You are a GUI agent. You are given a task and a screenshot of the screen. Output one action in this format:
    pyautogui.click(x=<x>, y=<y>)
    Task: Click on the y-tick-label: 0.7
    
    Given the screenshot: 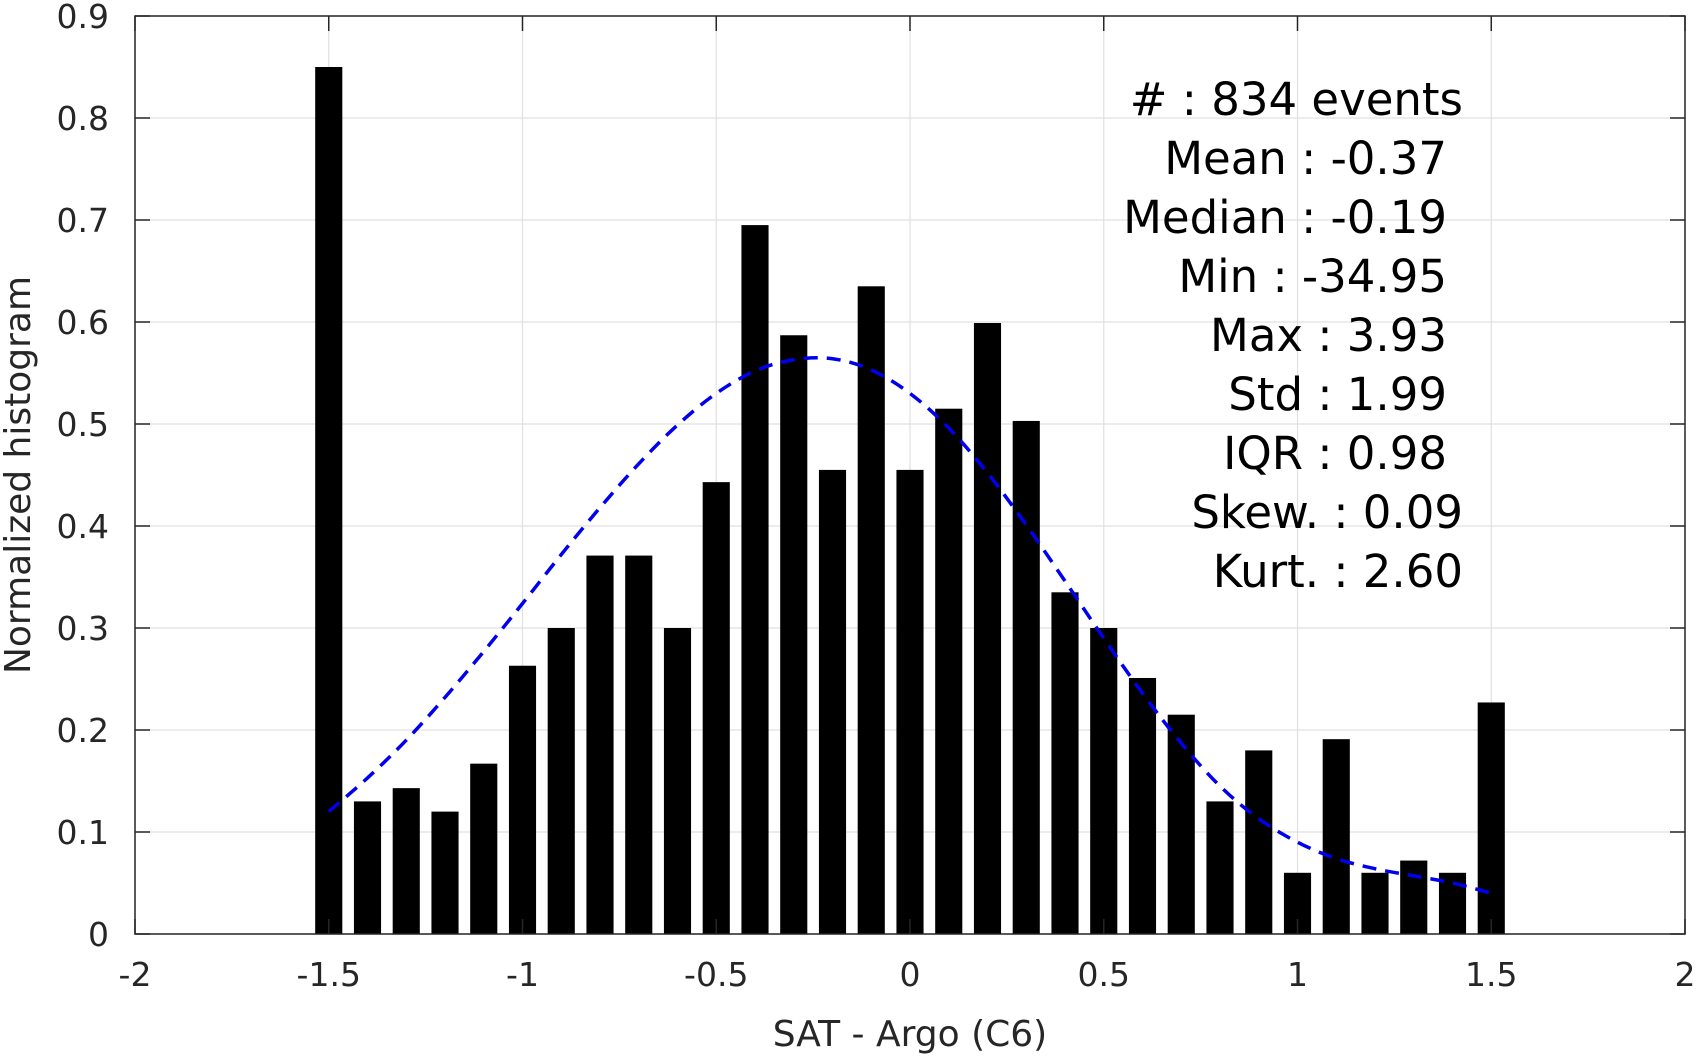 What is the action you would take?
    pyautogui.click(x=83, y=220)
    